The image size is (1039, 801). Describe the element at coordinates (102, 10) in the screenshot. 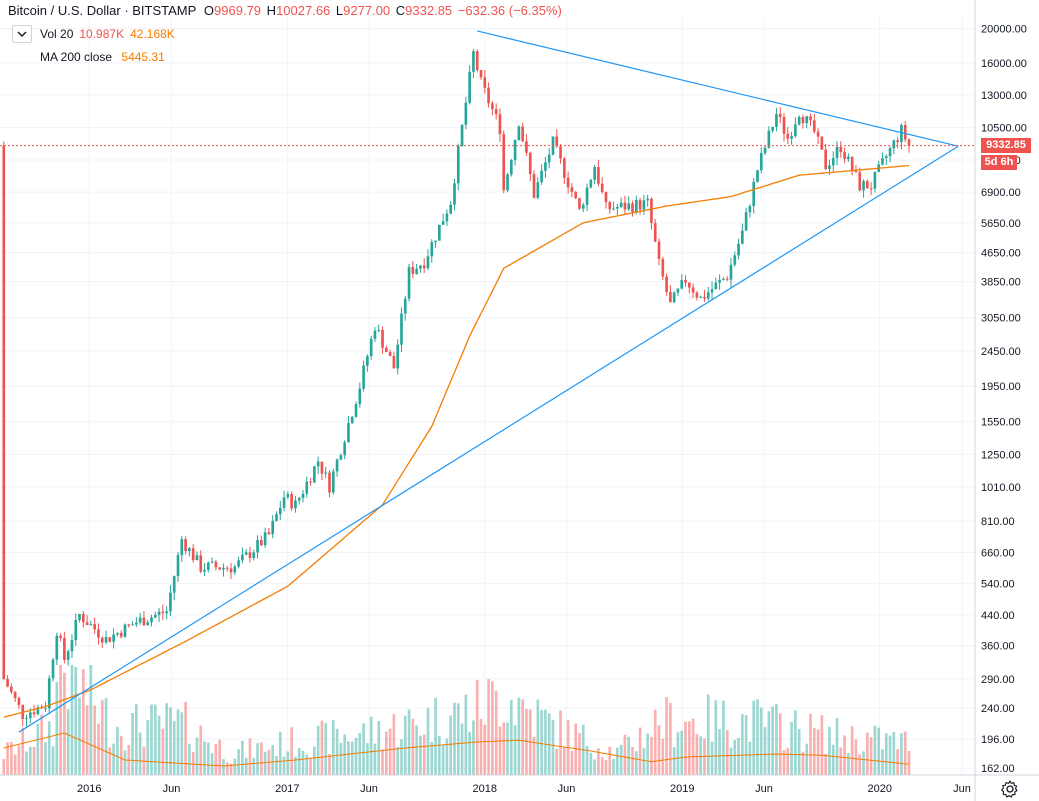

I see `symbol-title: Bitcoin / U.S. Dollar · BITSTAMP` at that location.